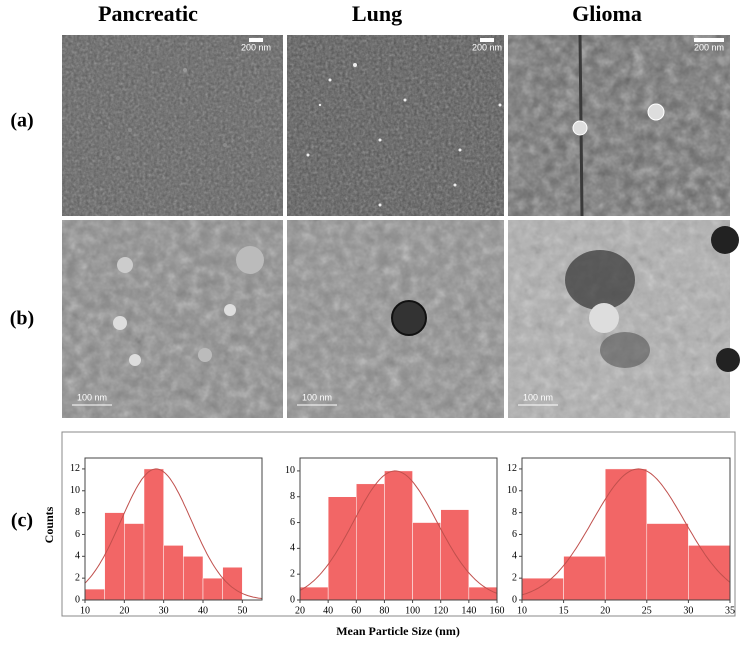 Image resolution: width=746 pixels, height=651 pixels. I want to click on x-tick-label: 60, so click(356, 610).